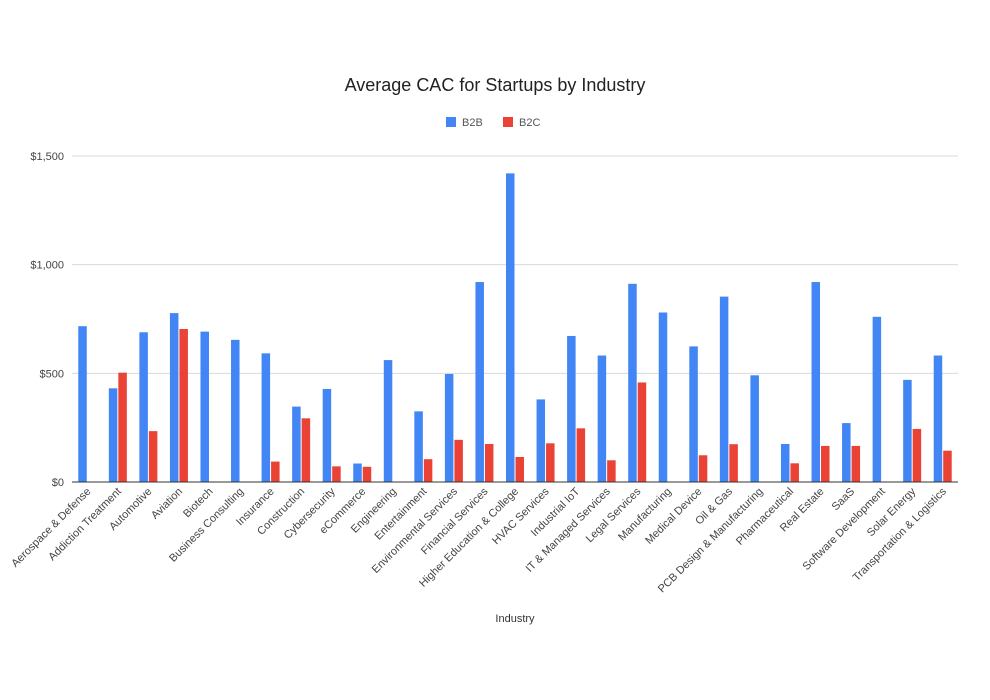  I want to click on bar-b2c-environmental-services, so click(458, 460).